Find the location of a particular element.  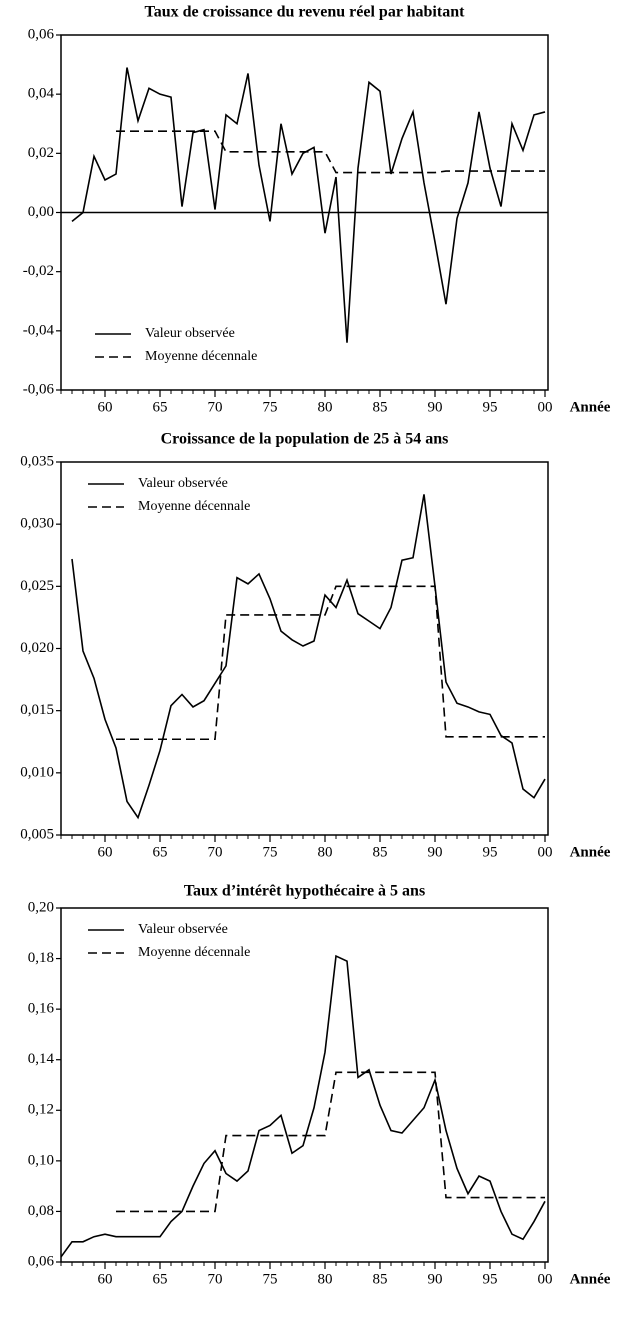

y-tick-label: 0,16 is located at coordinates (41, 1009).